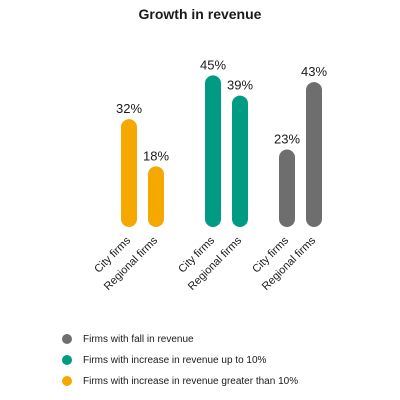 This screenshot has width=400, height=400. I want to click on legend-label-fall: Firms with fall in revenue, so click(138, 339).